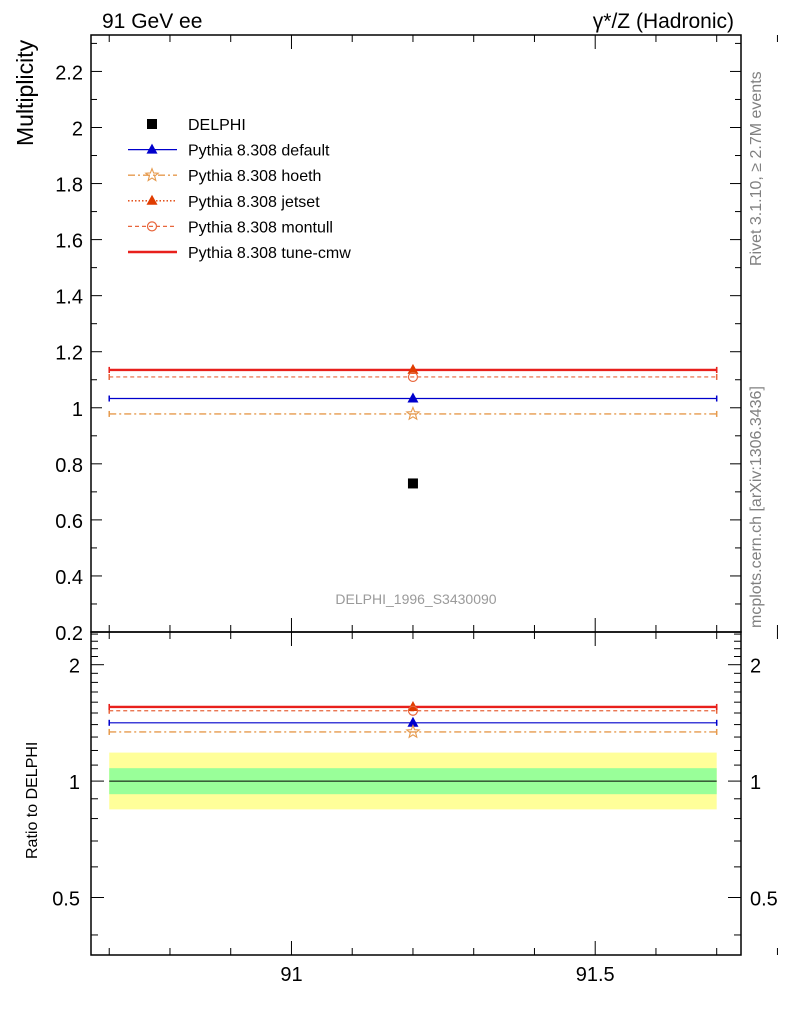  What do you see at coordinates (663, 21) in the screenshot?
I see `header-right: γ*/Z (Hadronic)` at bounding box center [663, 21].